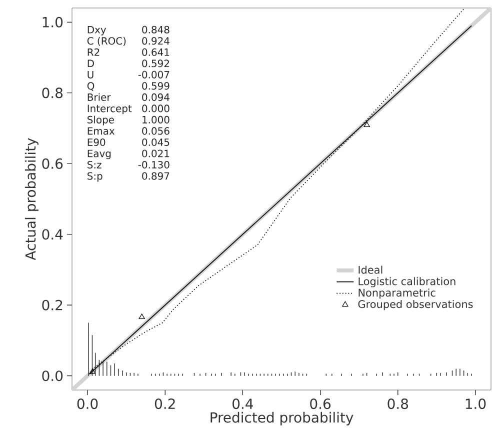 This screenshot has height=448, width=494. What do you see at coordinates (99, 97) in the screenshot?
I see `annotation: Brier` at bounding box center [99, 97].